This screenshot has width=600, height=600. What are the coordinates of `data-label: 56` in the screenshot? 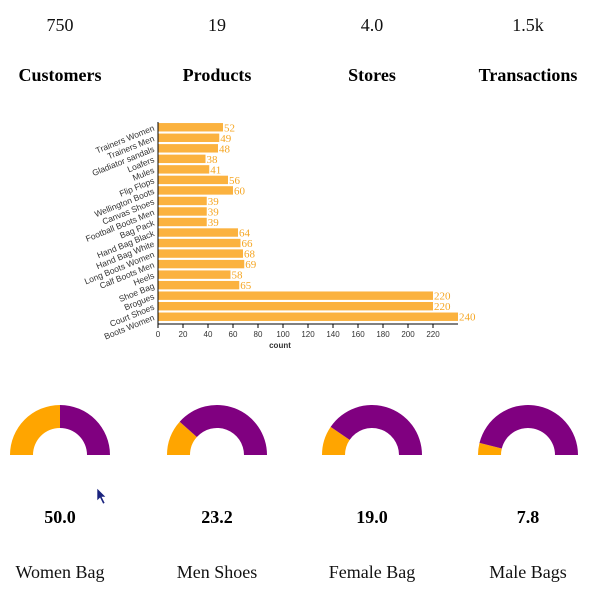 It's located at (235, 181).